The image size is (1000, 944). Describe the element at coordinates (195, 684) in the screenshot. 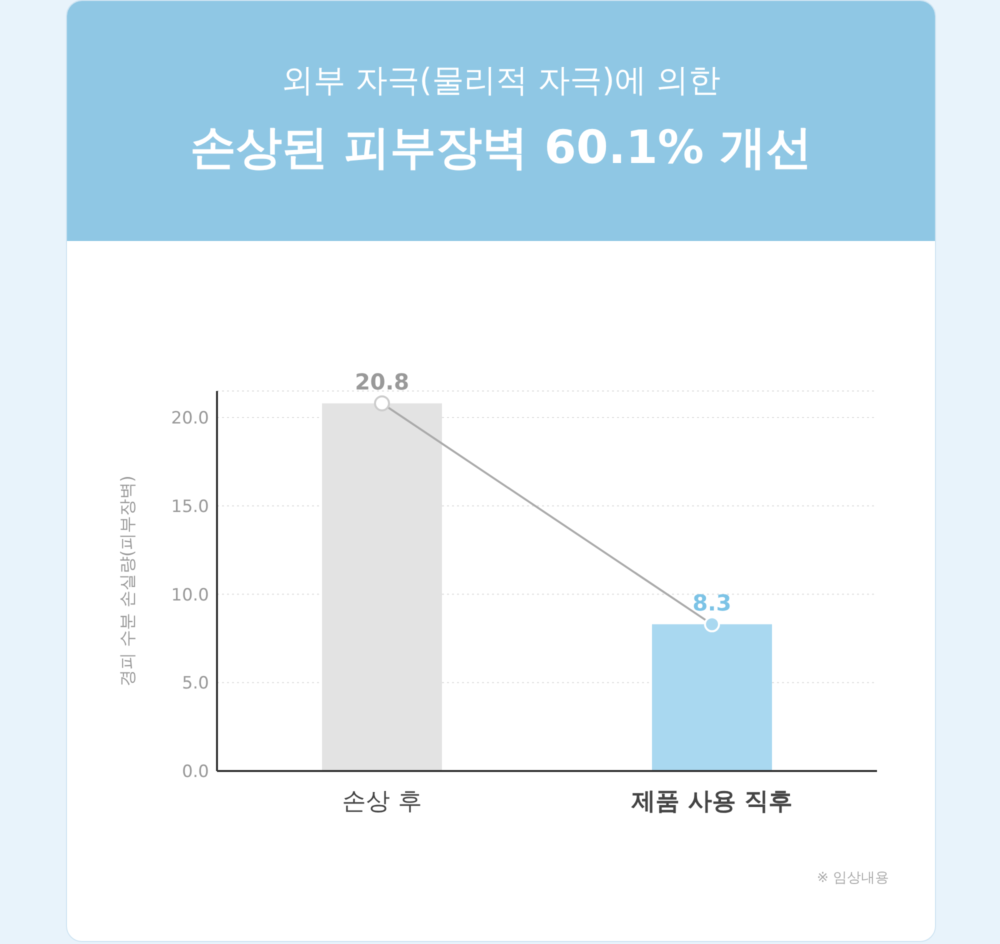

I see `y-tick-label: 5.0` at that location.